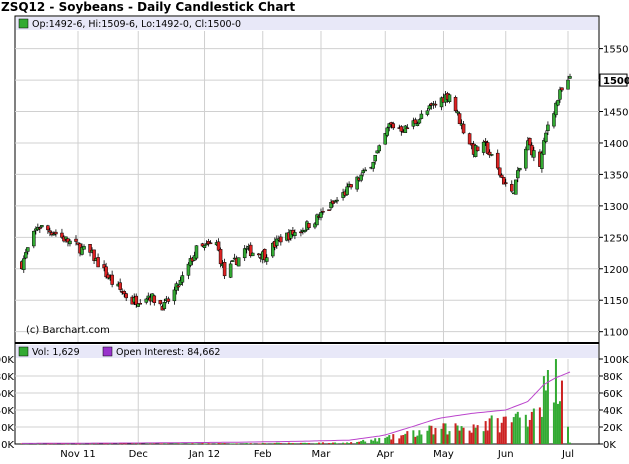 The height and width of the screenshot is (464, 629). I want to click on volume-y-tick-label-left: 100K, so click(7, 360).